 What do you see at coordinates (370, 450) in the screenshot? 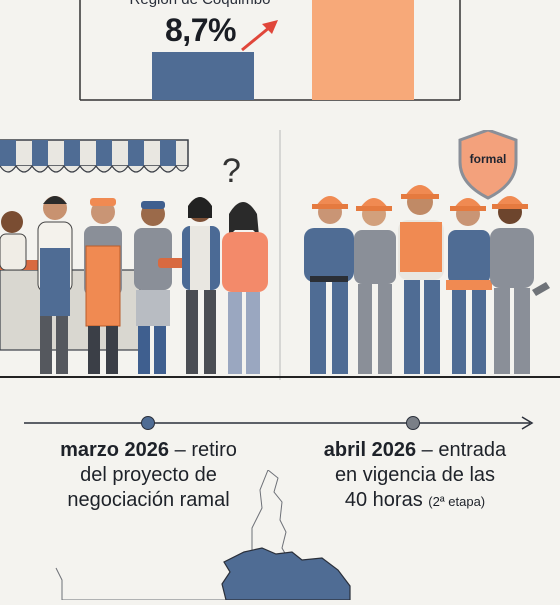
I see `event-date-april: abril 2026` at bounding box center [370, 450].